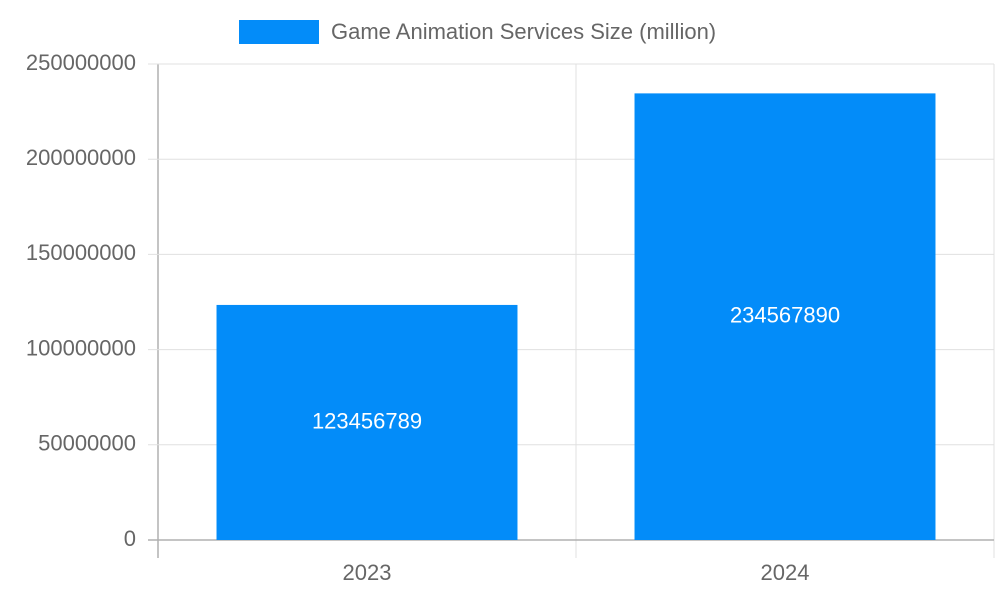  What do you see at coordinates (81, 62) in the screenshot?
I see `y-tick-label: 250000000` at bounding box center [81, 62].